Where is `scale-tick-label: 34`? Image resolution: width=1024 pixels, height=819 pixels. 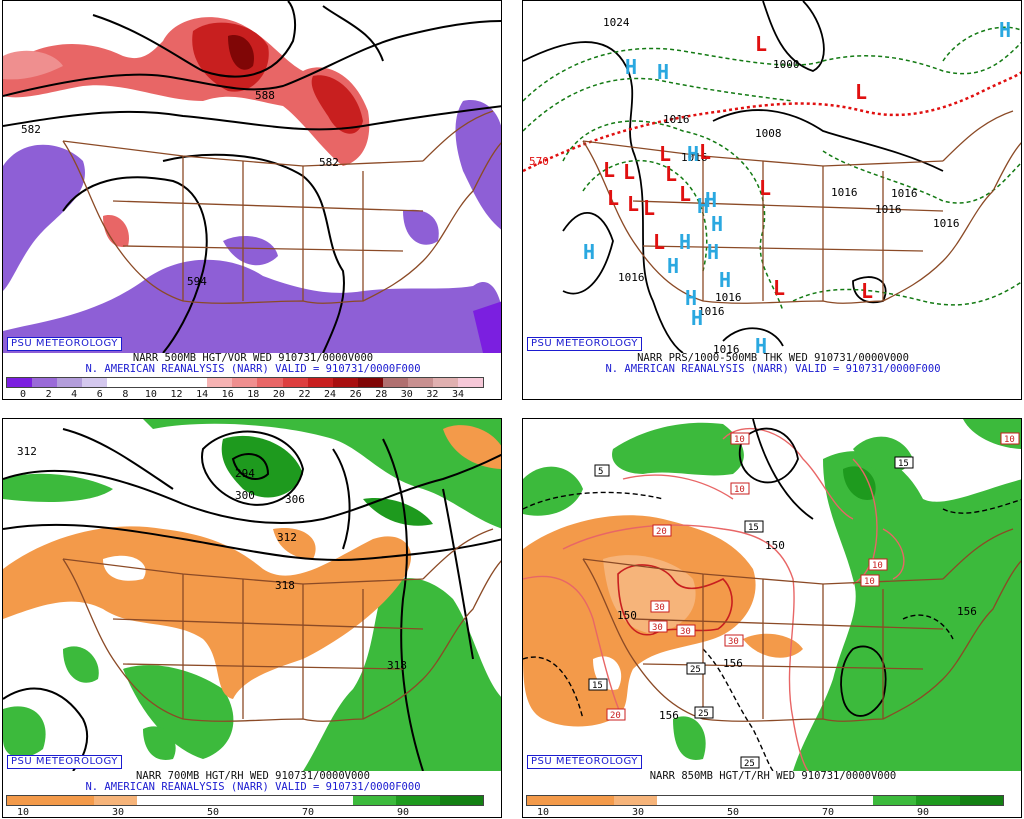 scale-tick-label: 34 is located at coordinates (458, 394).